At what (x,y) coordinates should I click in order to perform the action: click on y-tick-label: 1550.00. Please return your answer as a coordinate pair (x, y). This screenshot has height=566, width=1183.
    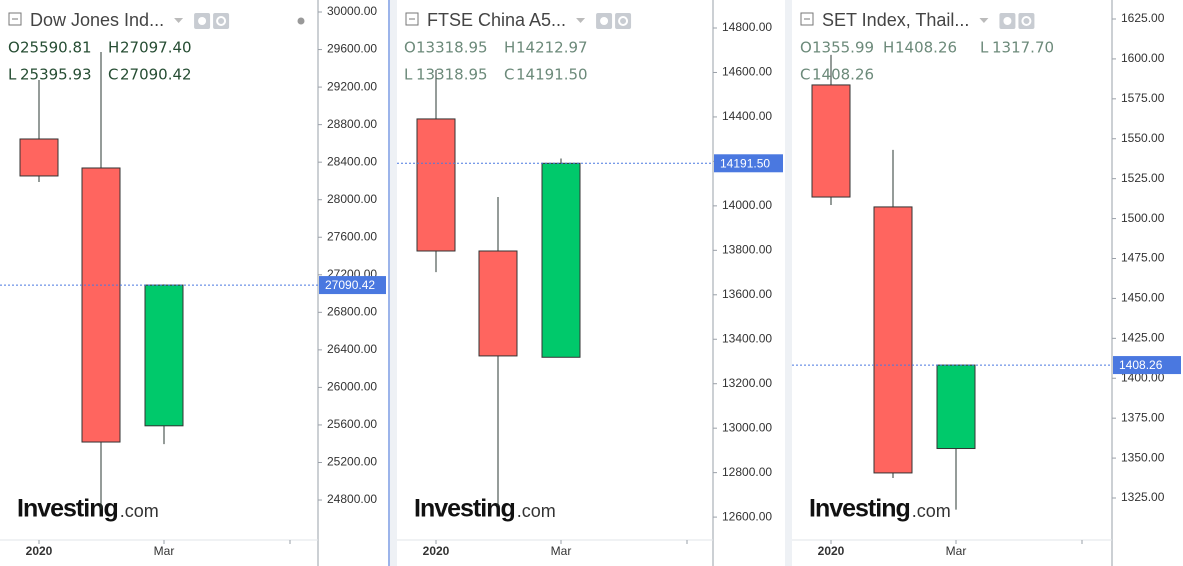
    Looking at the image, I should click on (1143, 138).